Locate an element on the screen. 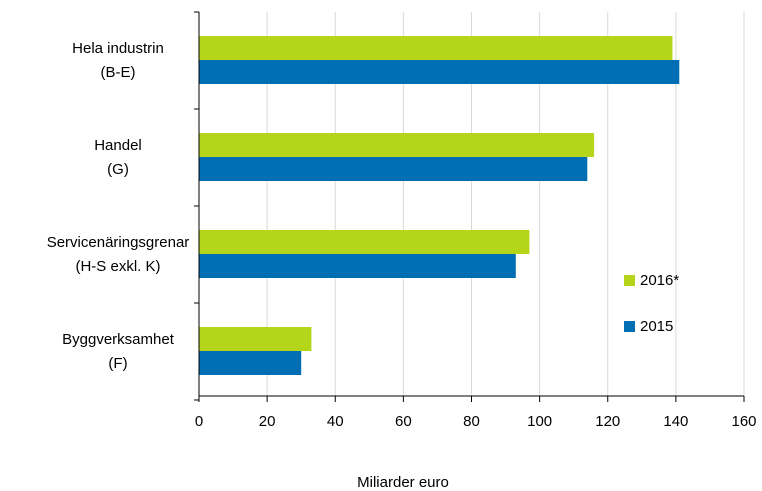  x-tick-label: 60 is located at coordinates (403, 421).